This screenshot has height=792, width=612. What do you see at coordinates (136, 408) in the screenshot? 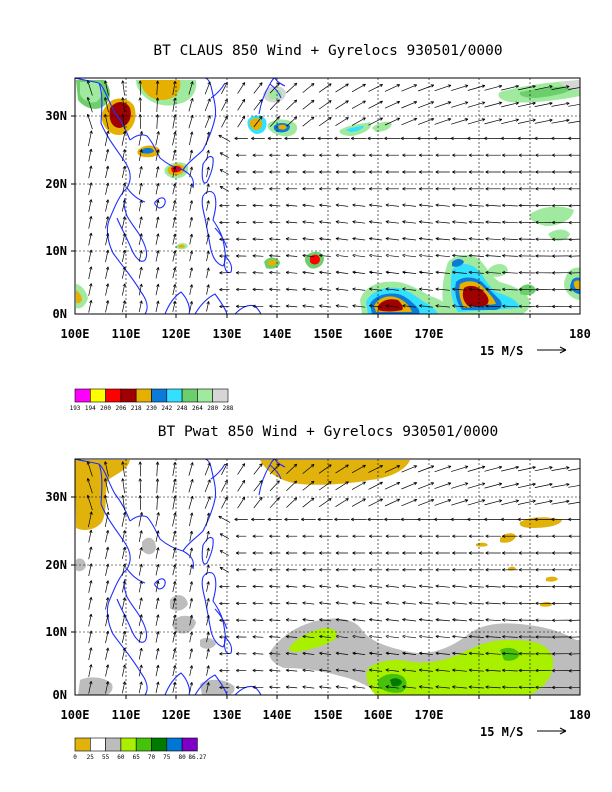
I see `colorbar-label: 218` at bounding box center [136, 408].